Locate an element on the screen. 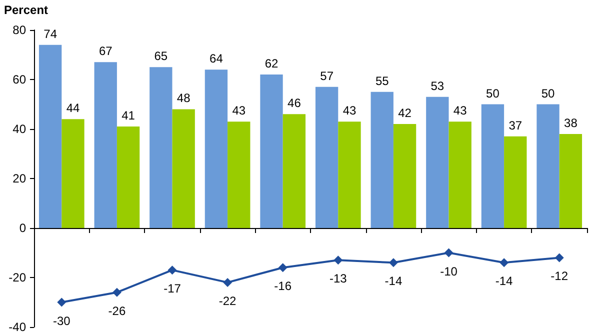 Image resolution: width=595 pixels, height=335 pixels. y-tick-label: 40 is located at coordinates (19, 129).